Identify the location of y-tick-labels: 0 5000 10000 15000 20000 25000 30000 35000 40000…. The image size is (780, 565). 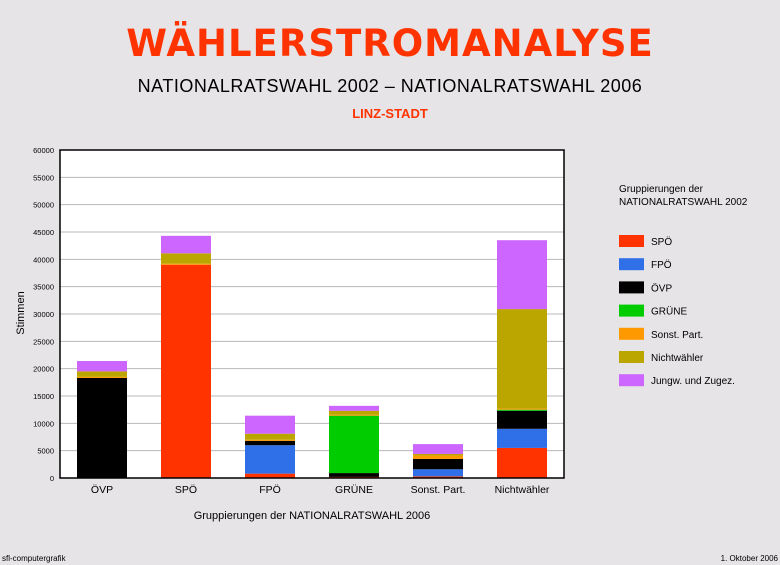
(43, 314).